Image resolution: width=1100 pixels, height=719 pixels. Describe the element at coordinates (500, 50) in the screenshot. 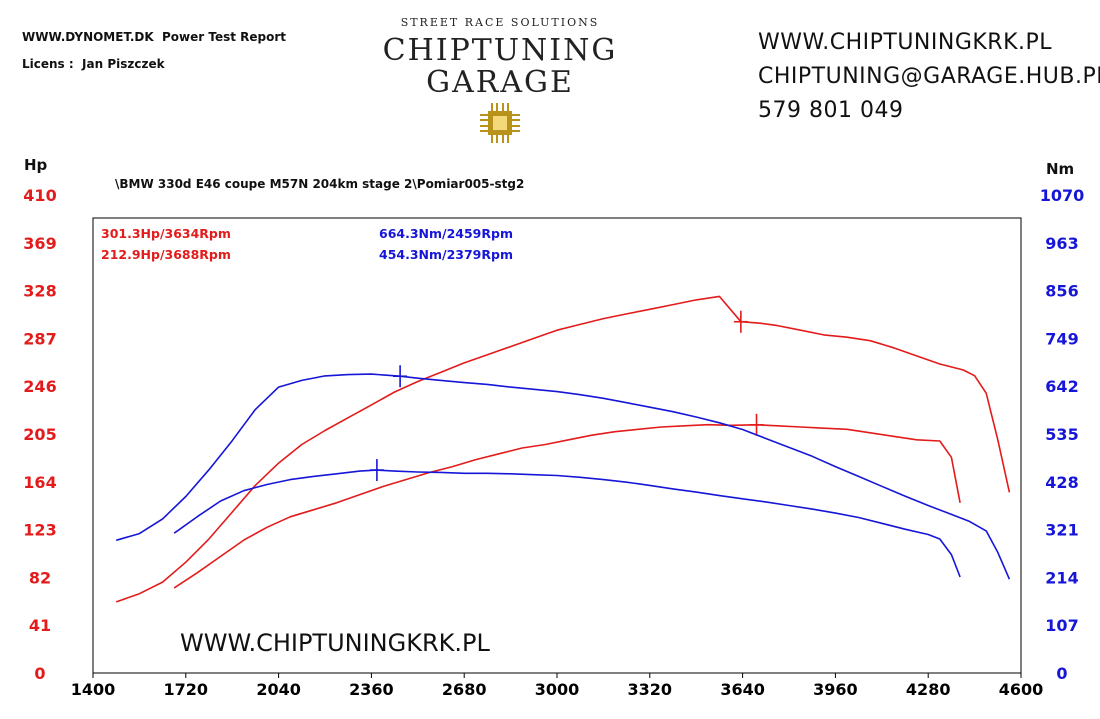

I see `logo-line1: CHIPTUNING` at that location.